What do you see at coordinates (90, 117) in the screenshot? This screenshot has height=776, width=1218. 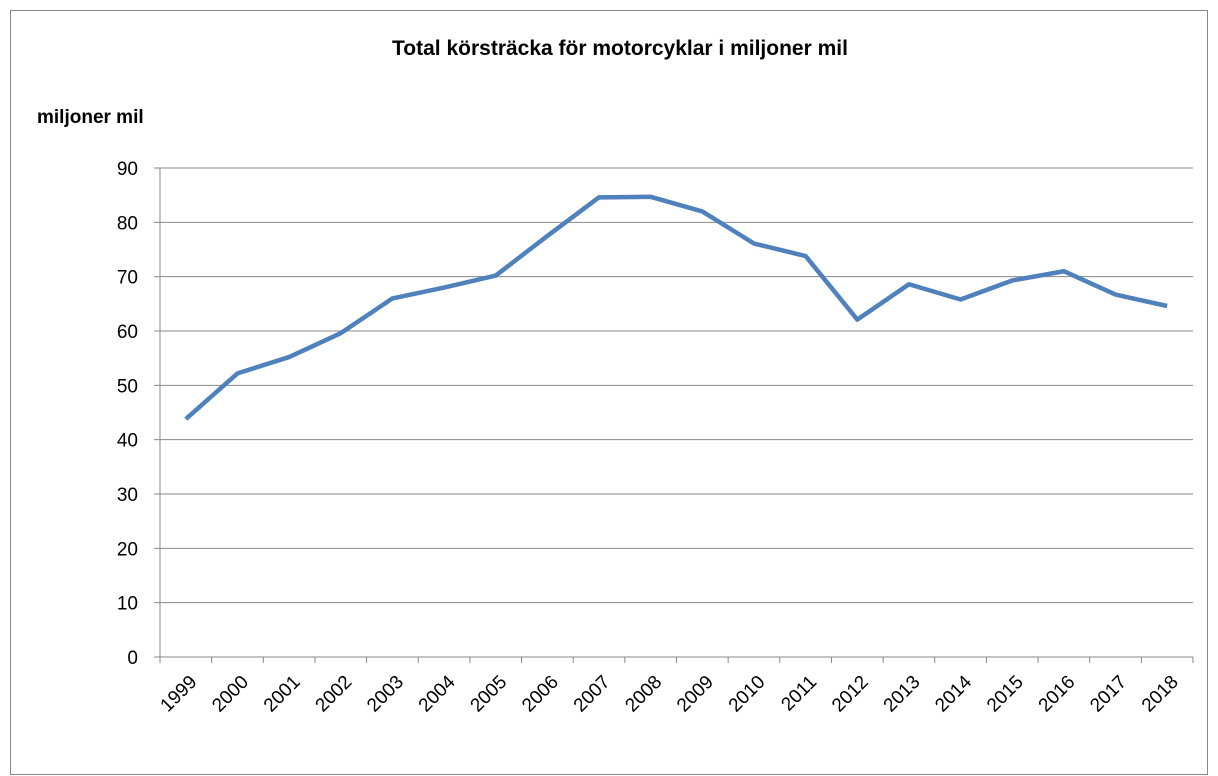 I see `y-axis-label: miljoner mil` at bounding box center [90, 117].